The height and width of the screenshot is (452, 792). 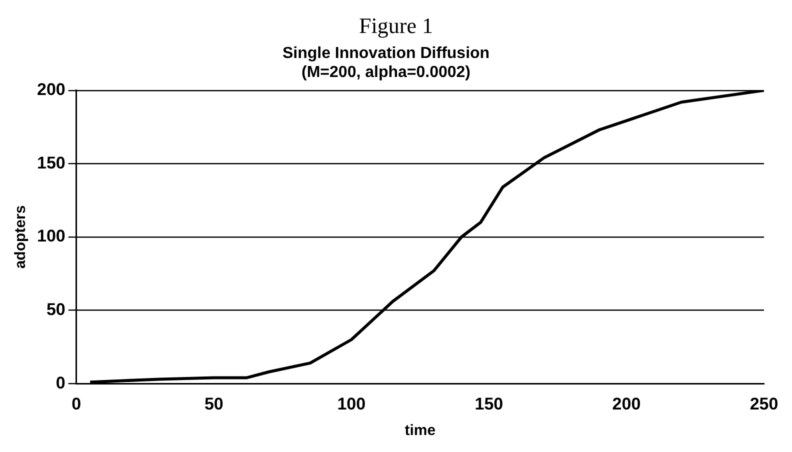 I want to click on x-tick-label: 150, so click(x=489, y=404).